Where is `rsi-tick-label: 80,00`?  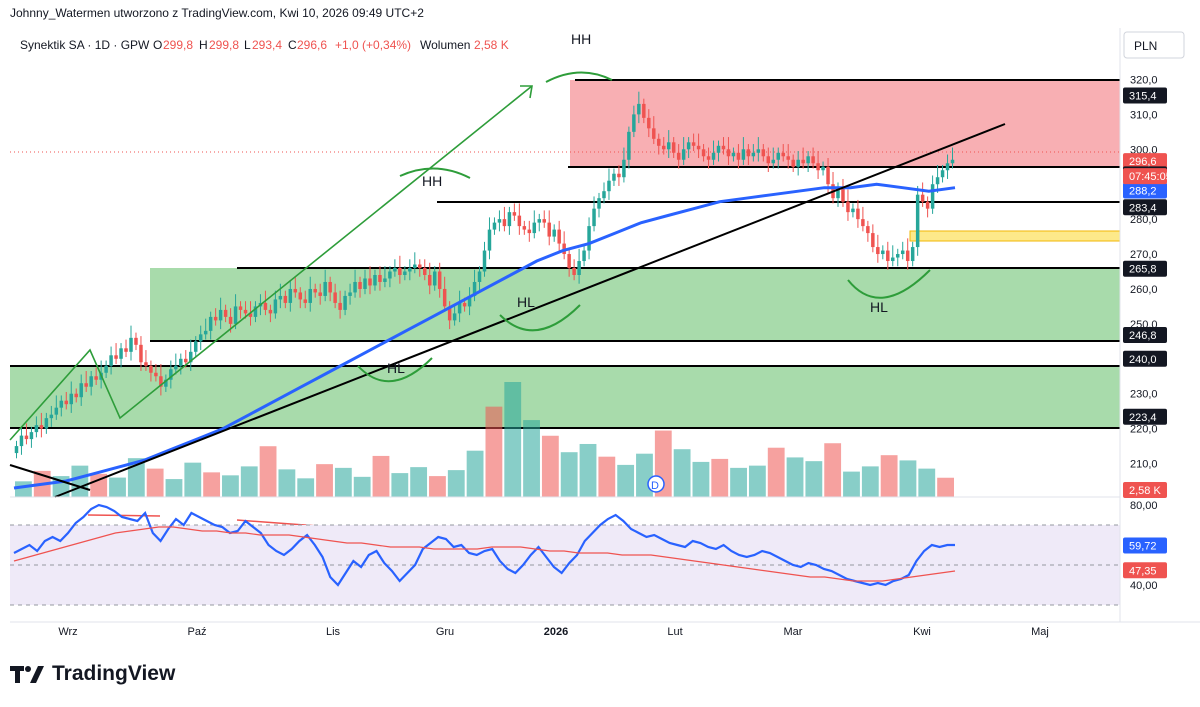 rsi-tick-label: 80,00 is located at coordinates (1144, 506).